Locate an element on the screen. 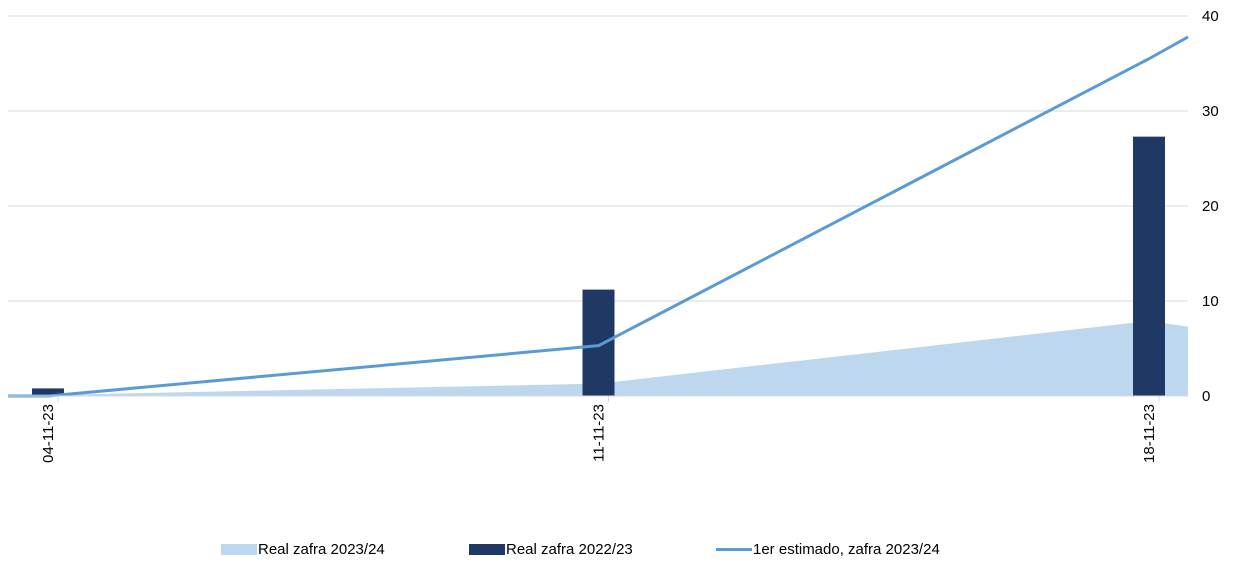 The width and height of the screenshot is (1233, 564). y-tick-label: 20 is located at coordinates (1210, 206).